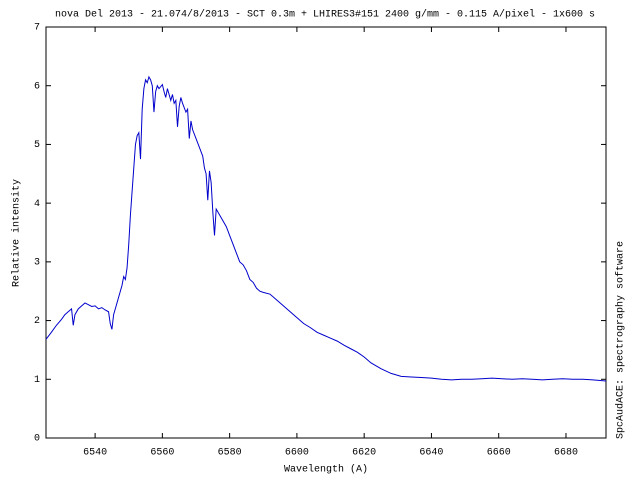 The height and width of the screenshot is (485, 640). What do you see at coordinates (230, 453) in the screenshot?
I see `x-tick-label: 6580` at bounding box center [230, 453].